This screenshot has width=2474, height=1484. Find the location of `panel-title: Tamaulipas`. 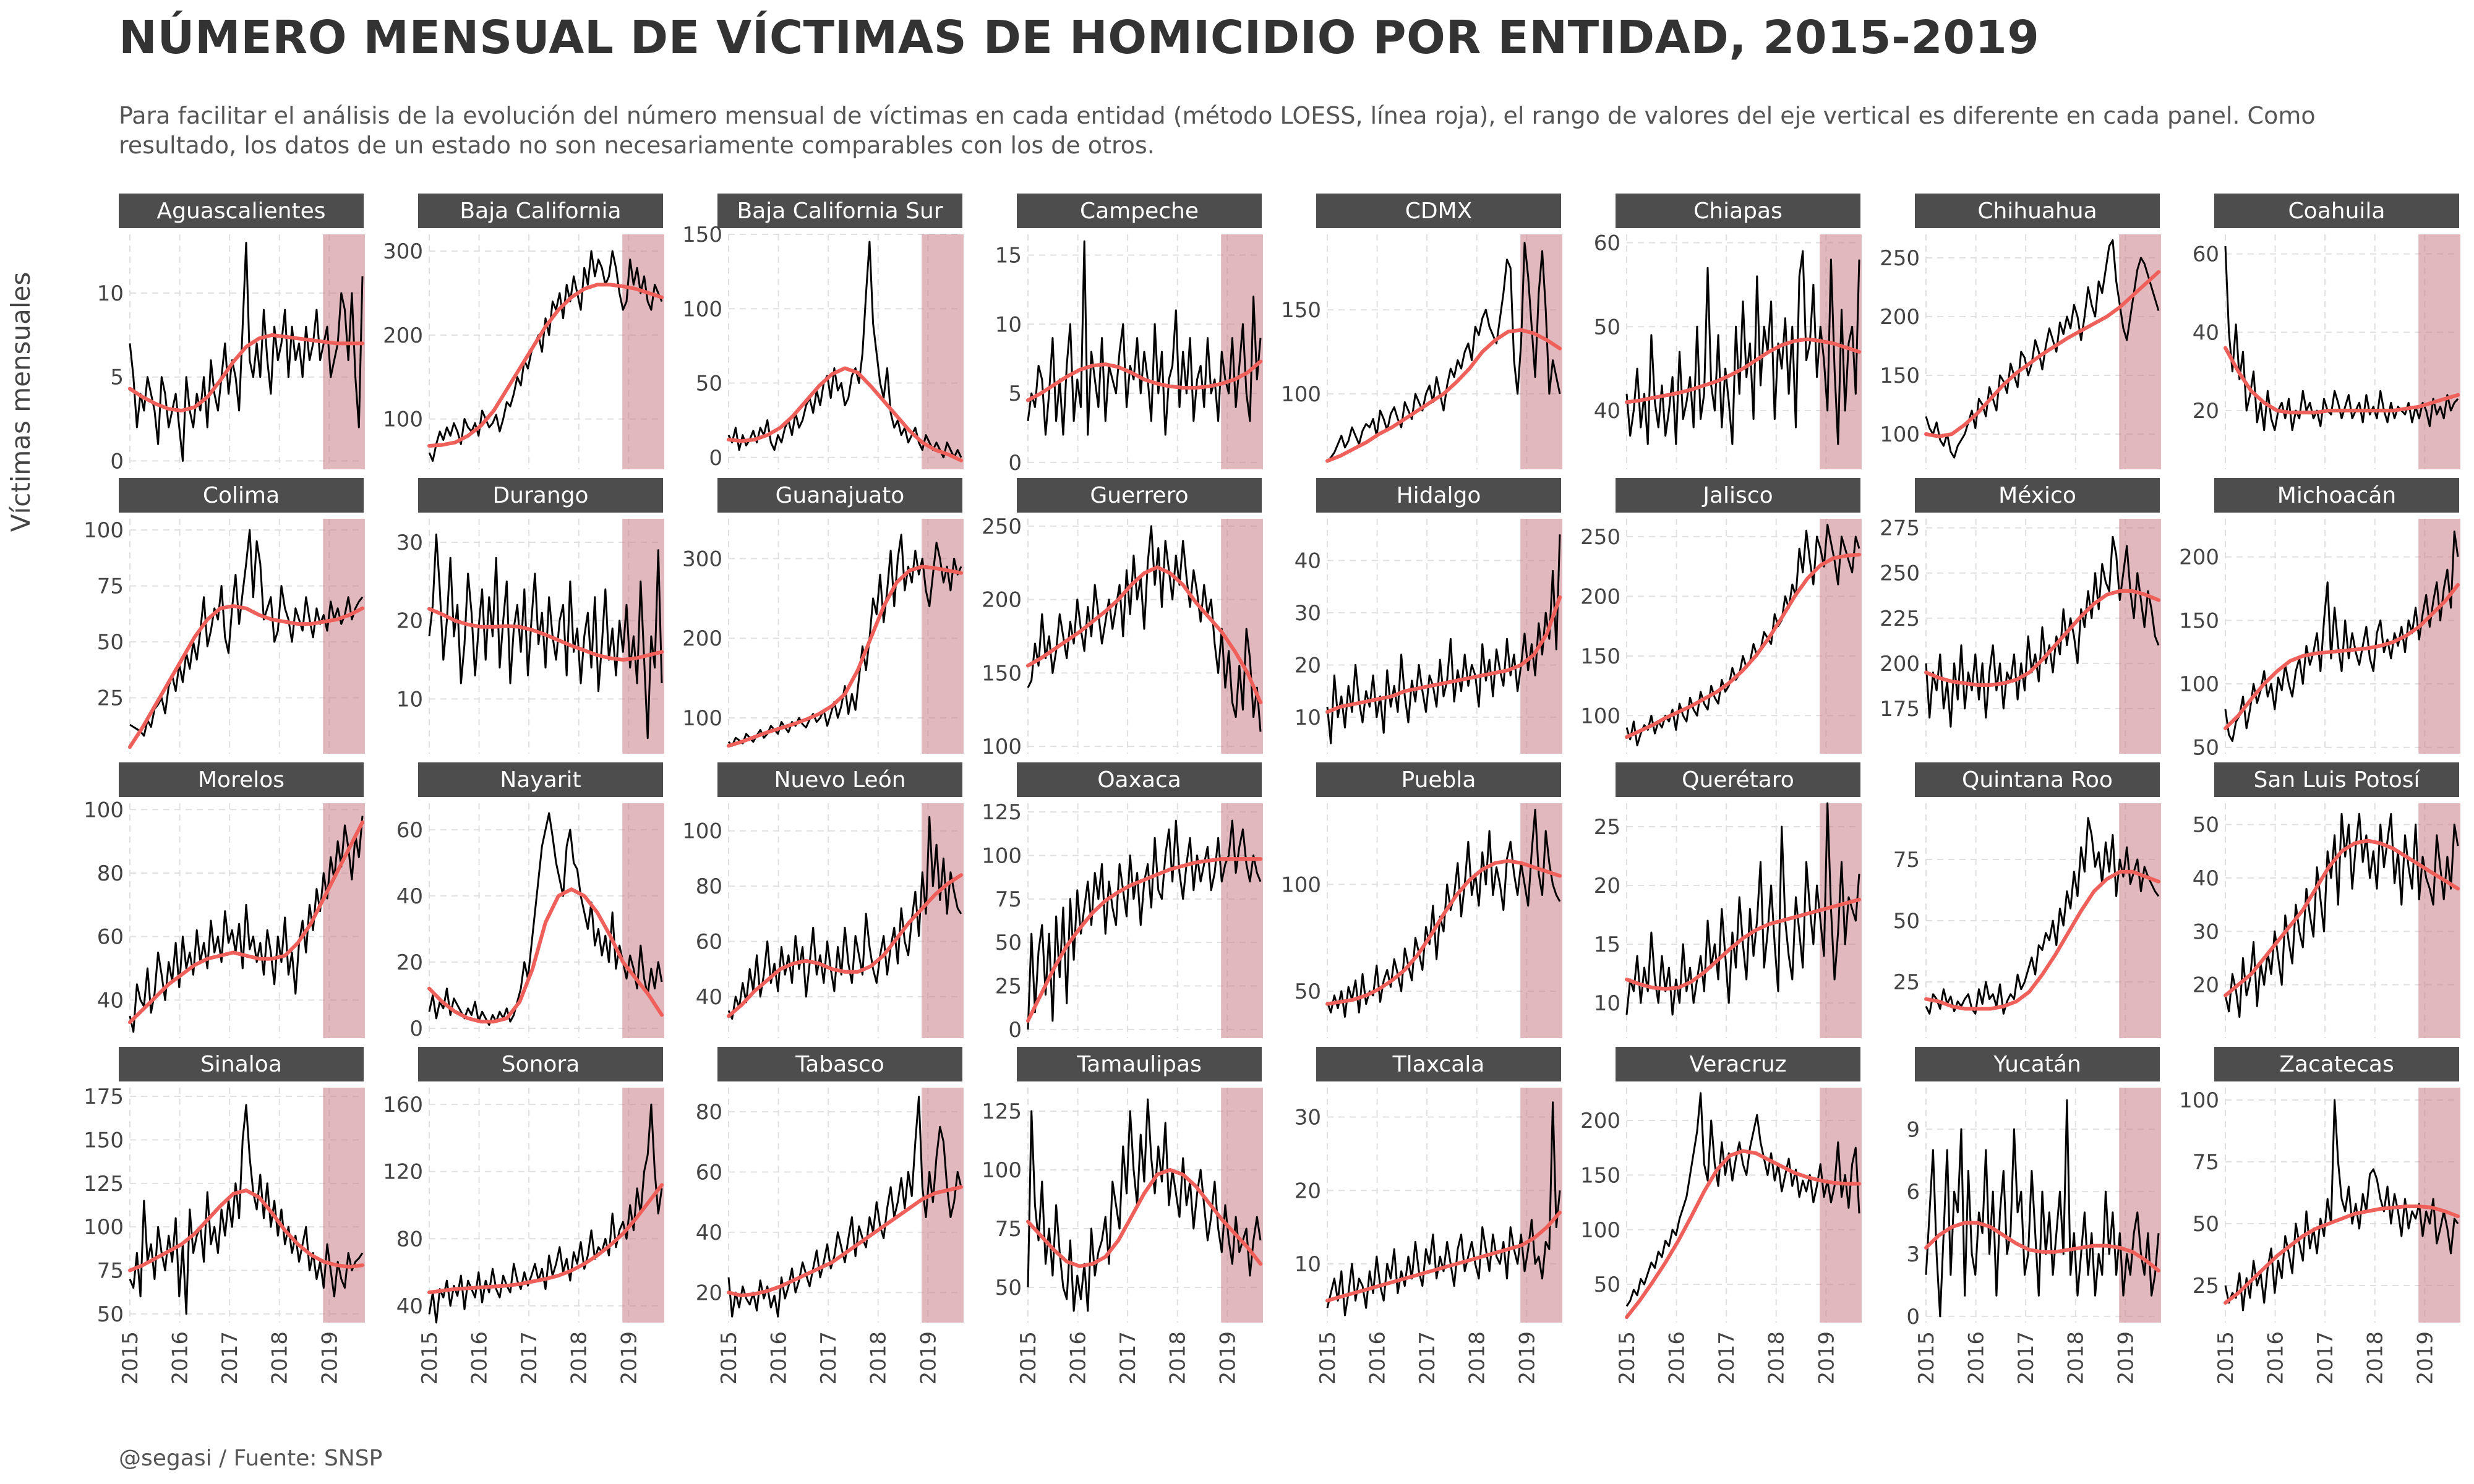

panel-title: Tamaulipas is located at coordinates (1139, 1064).